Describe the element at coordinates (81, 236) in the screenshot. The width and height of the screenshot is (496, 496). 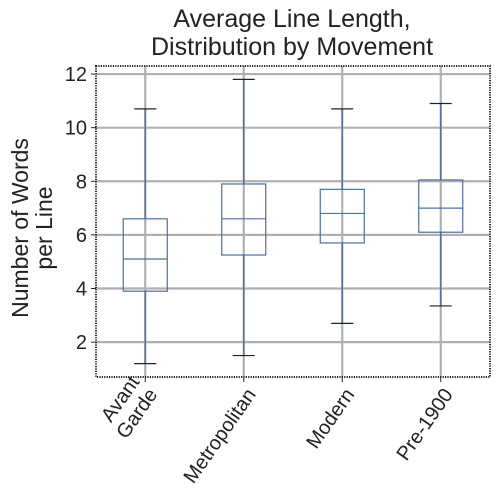
I see `y-tick-label: 6` at that location.